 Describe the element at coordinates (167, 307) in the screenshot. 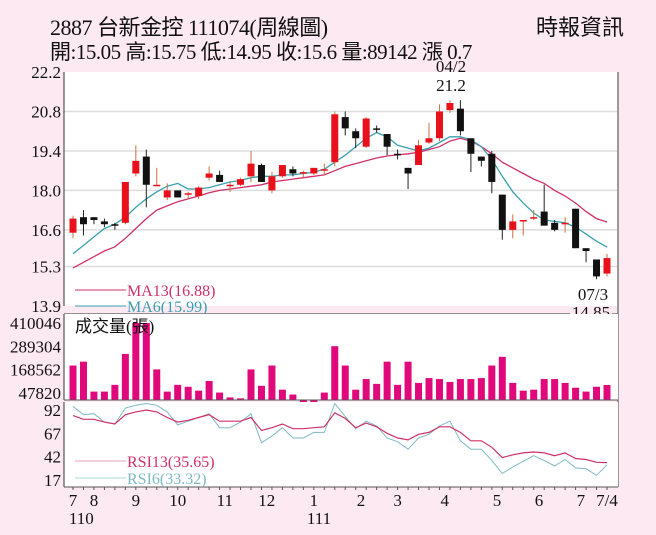

I see `ma6-legend-label: MA6(15.99)` at that location.